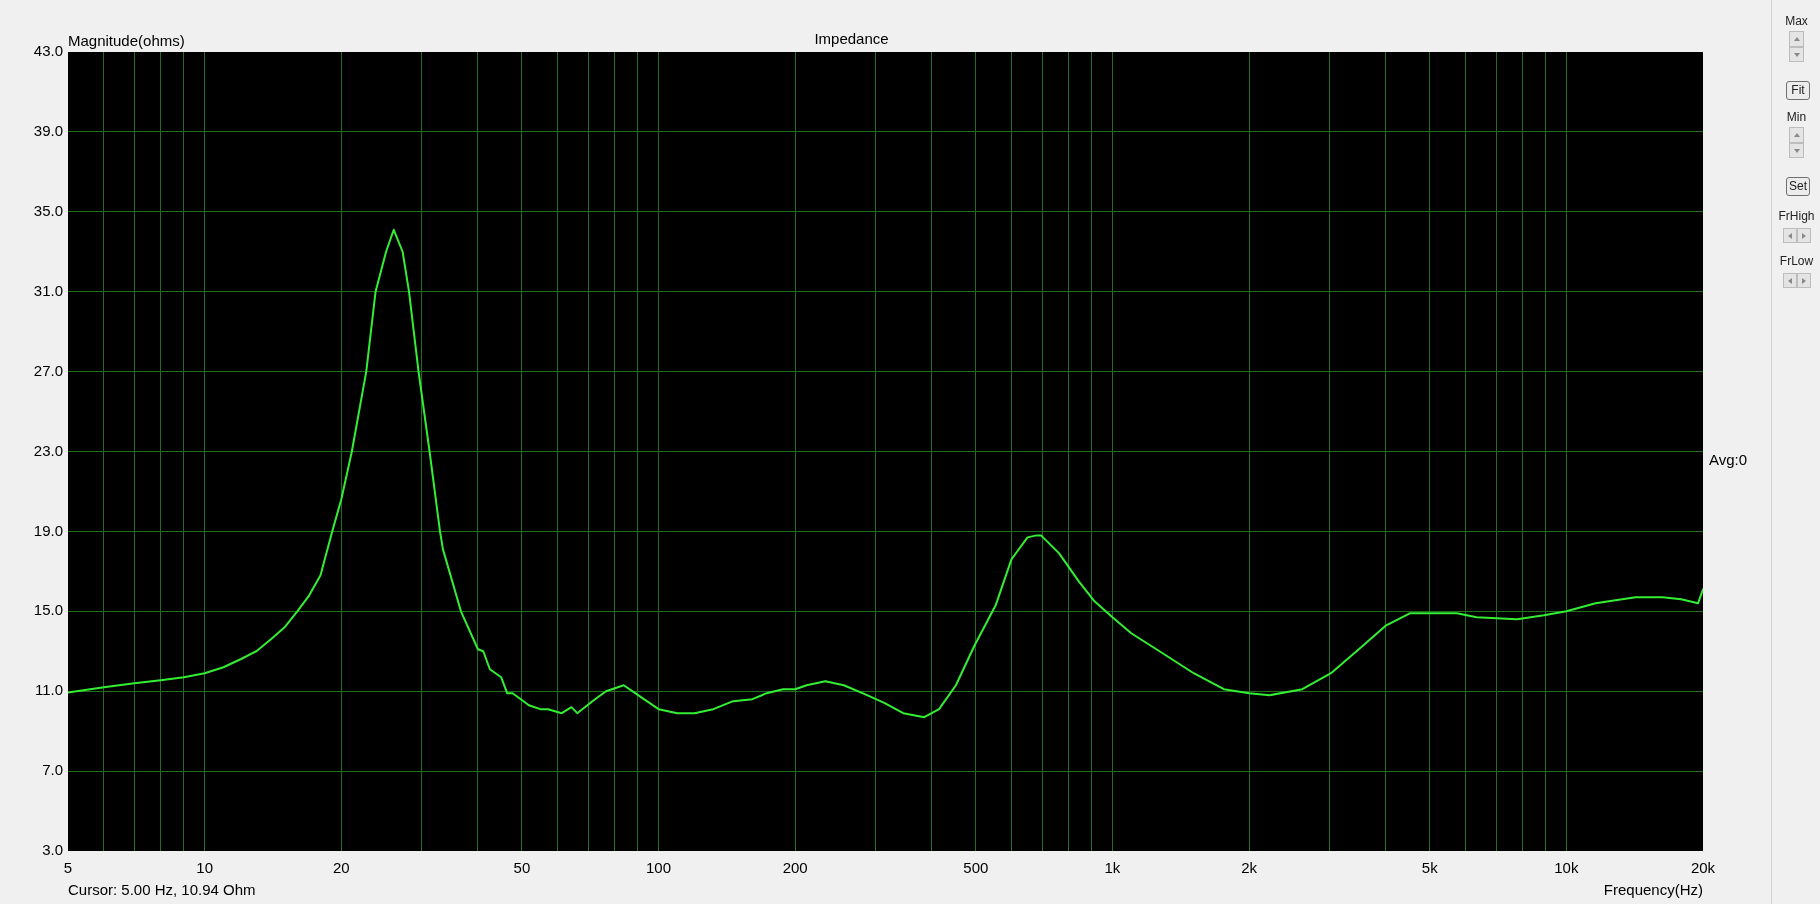 Image resolution: width=1820 pixels, height=904 pixels. What do you see at coordinates (204, 868) in the screenshot?
I see `x-tick-label: 10` at bounding box center [204, 868].